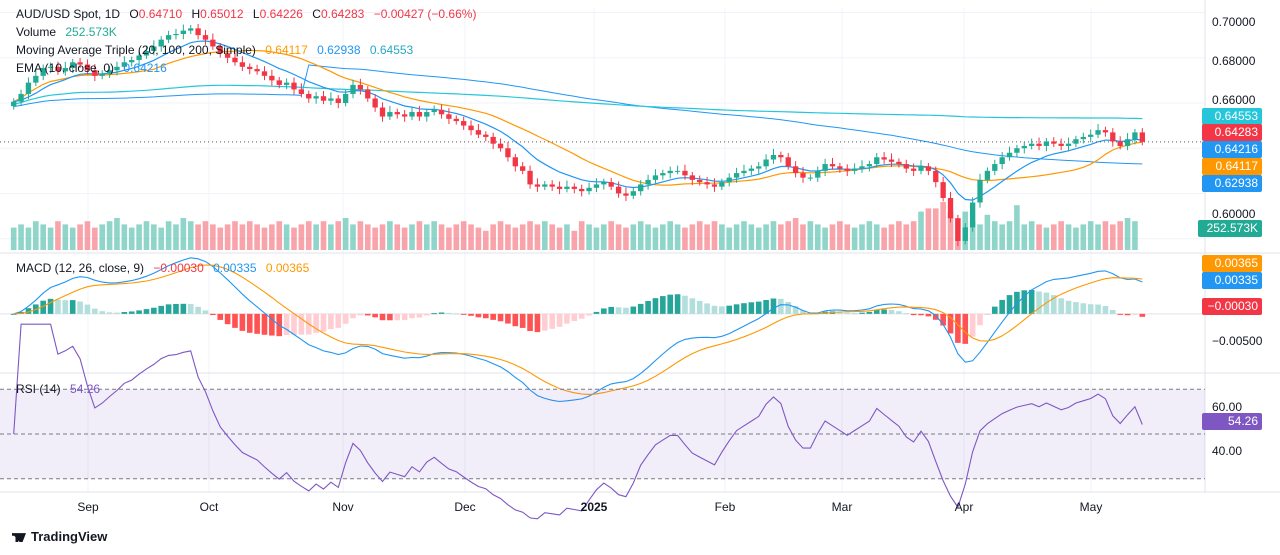 This screenshot has width=1280, height=555. Describe the element at coordinates (69, 32) in the screenshot. I see `volume-legend: Volume 252.573K` at that location.